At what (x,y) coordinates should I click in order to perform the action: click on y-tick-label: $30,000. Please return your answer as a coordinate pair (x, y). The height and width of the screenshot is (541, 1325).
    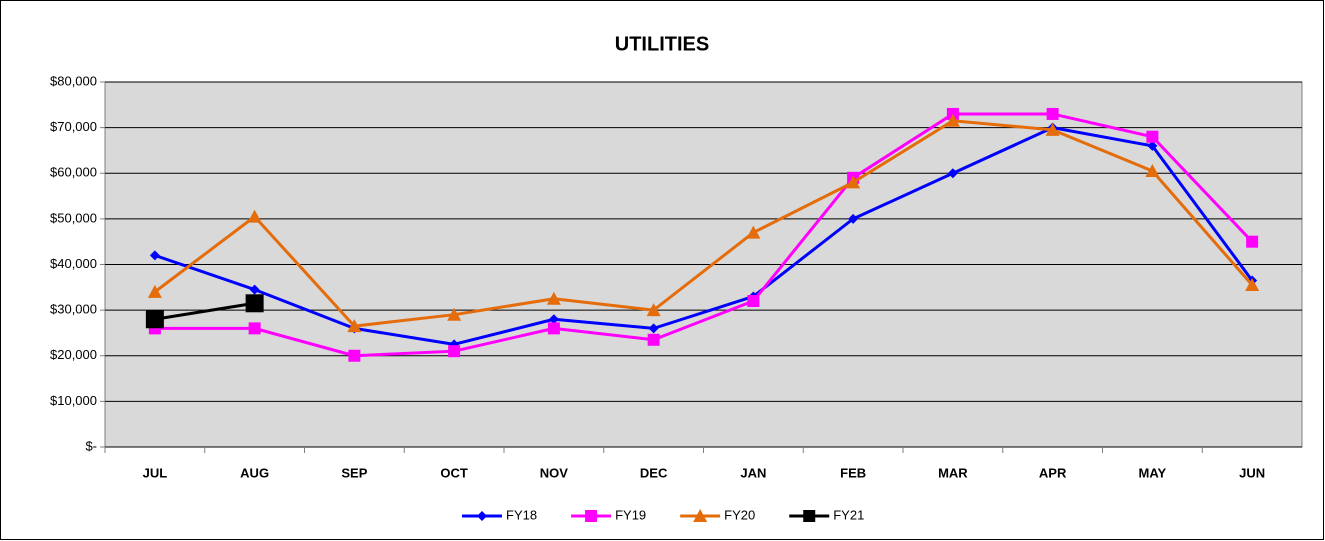
    Looking at the image, I should click on (73, 309).